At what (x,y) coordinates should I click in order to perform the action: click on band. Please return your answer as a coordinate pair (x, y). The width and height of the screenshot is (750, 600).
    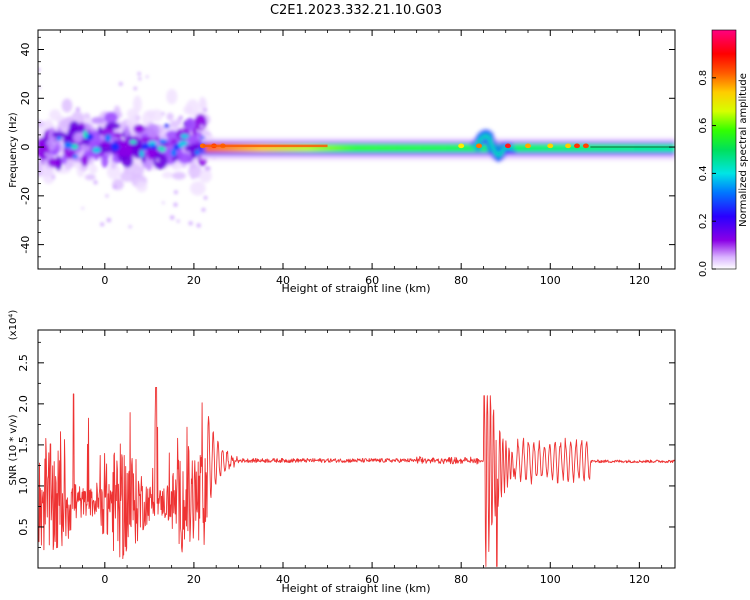
    Looking at the image, I should click on (437, 146).